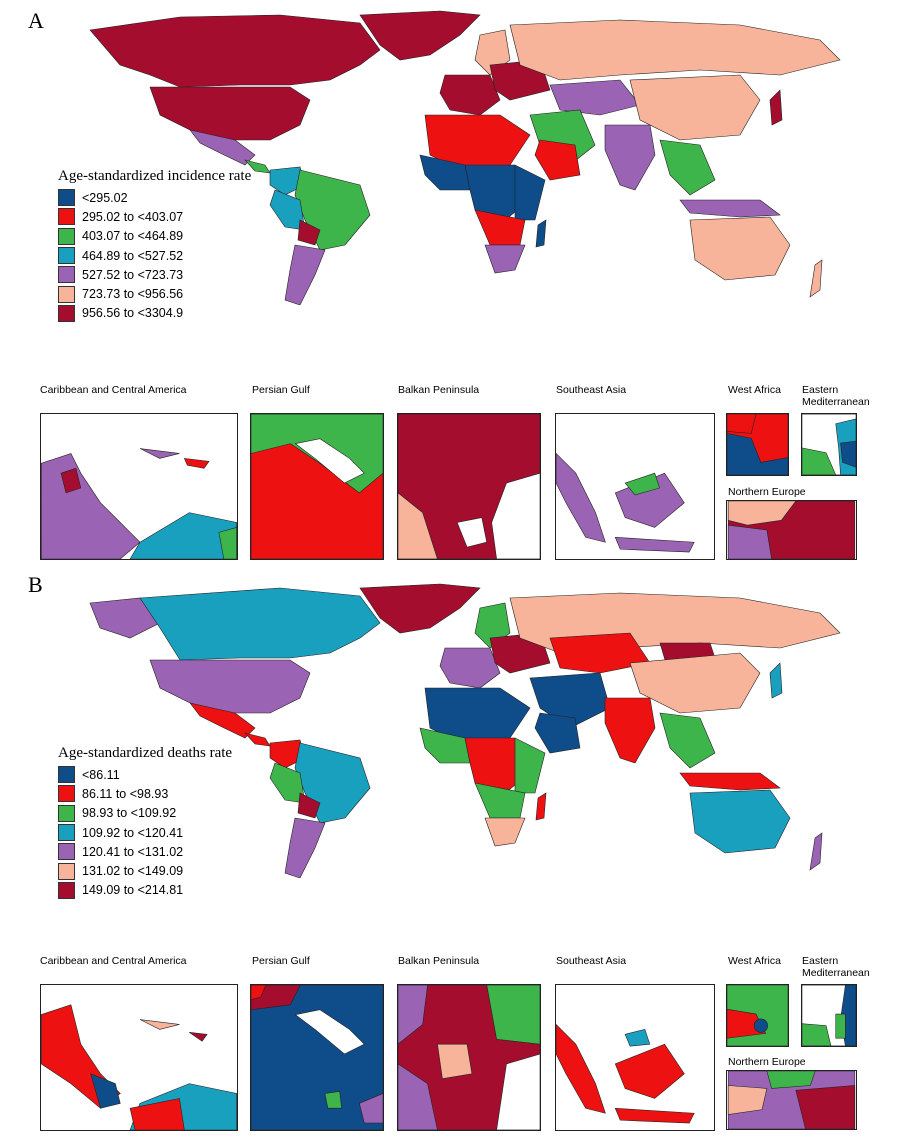 The width and height of the screenshot is (922, 1143). I want to click on legend-item: <86.11, so click(145, 774).